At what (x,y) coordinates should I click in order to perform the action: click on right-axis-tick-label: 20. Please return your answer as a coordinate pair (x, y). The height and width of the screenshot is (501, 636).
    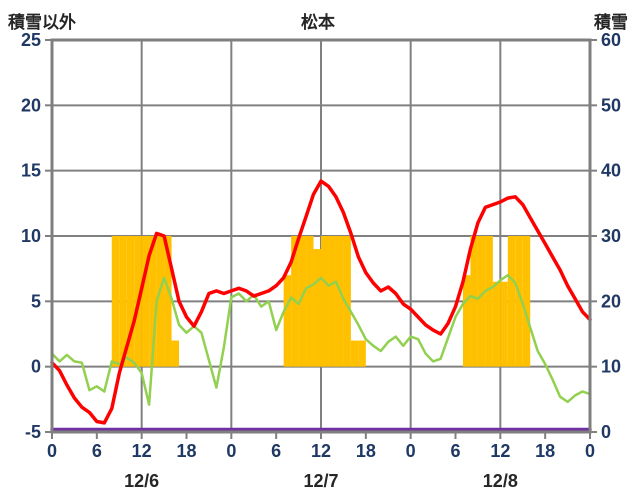
    Looking at the image, I should click on (611, 301).